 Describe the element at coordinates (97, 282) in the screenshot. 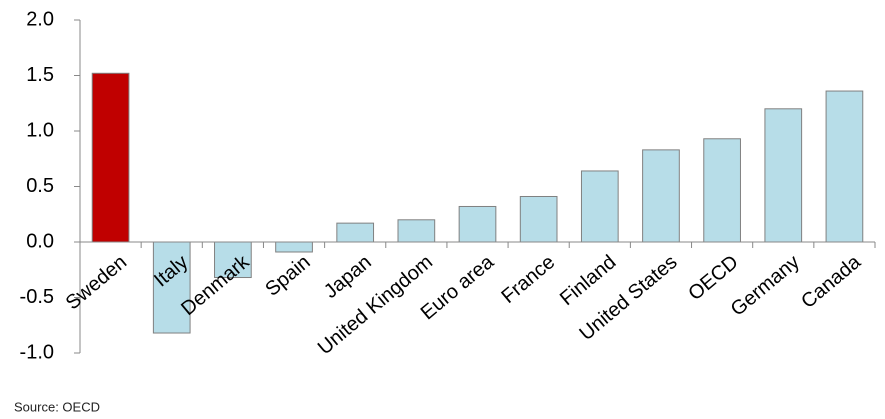

I see `x-tick-label: Sweden` at that location.